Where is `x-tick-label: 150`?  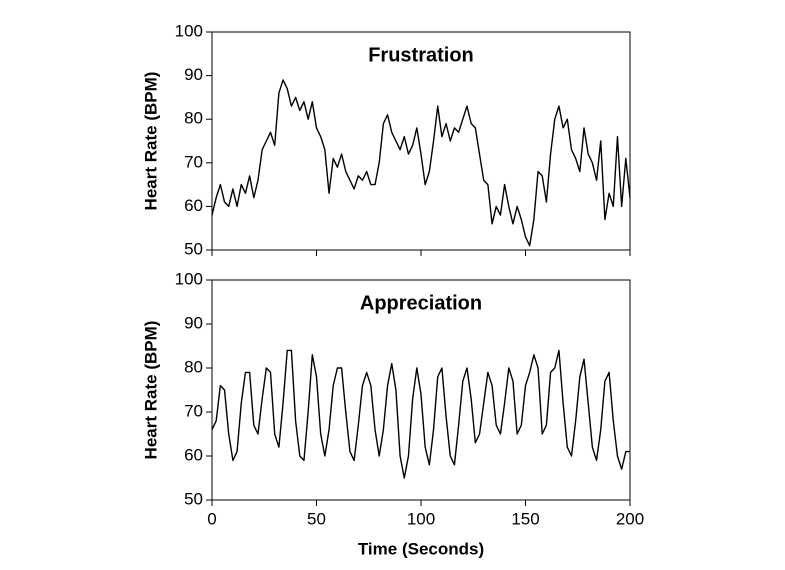 x-tick-label: 150 is located at coordinates (525, 518).